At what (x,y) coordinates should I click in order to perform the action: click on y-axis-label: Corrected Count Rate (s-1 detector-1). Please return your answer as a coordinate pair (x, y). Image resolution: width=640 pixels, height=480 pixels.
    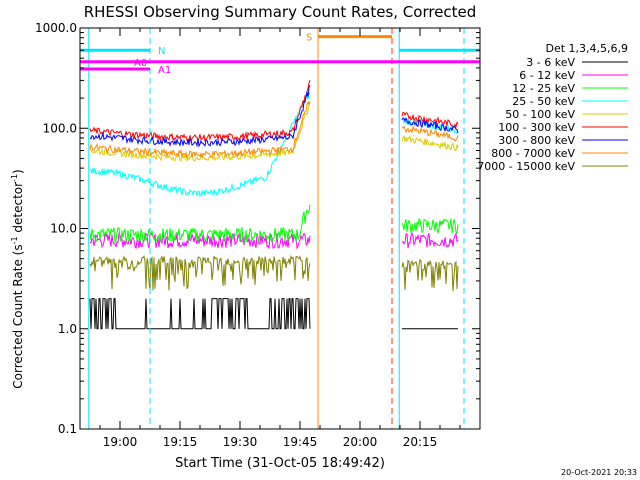
    Looking at the image, I should click on (17, 278).